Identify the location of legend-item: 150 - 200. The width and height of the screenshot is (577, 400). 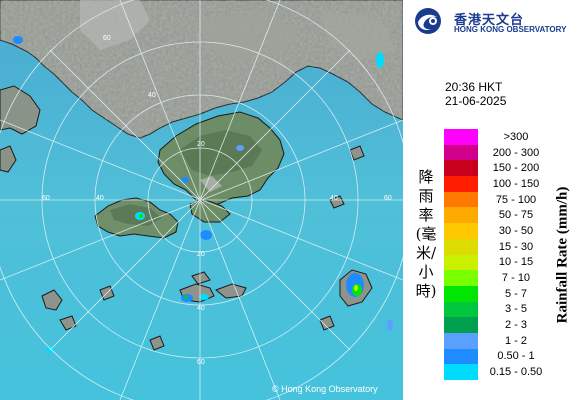
(496, 168).